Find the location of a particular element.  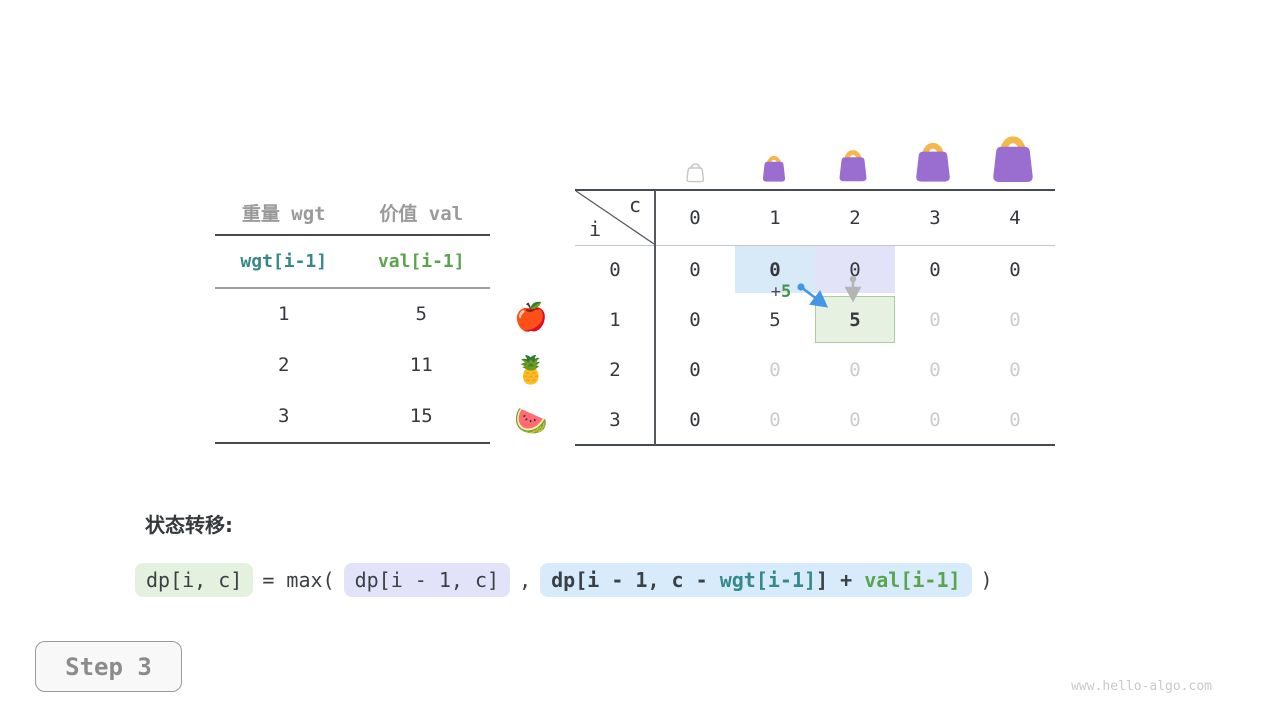

col-header-1: 1 is located at coordinates (775, 217).